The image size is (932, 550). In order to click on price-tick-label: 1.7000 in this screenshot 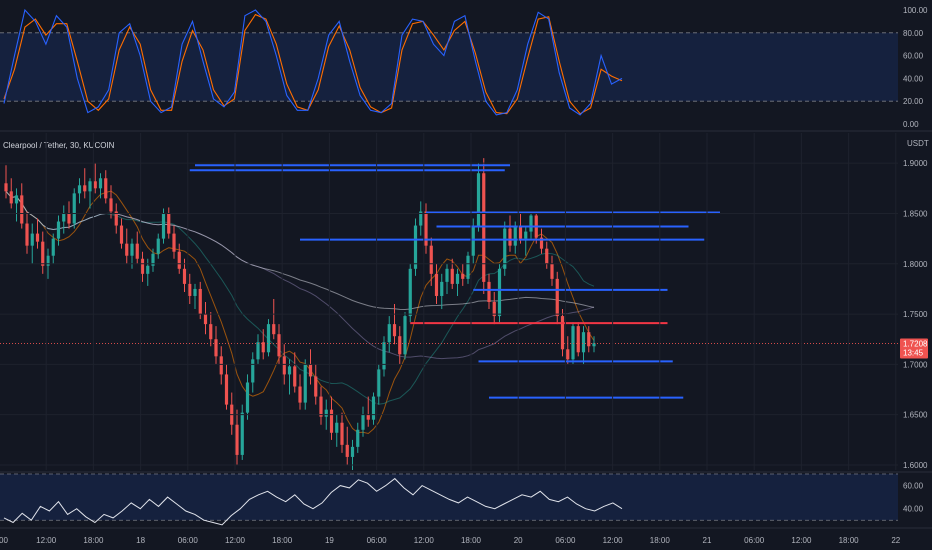, I will do `click(915, 364)`.